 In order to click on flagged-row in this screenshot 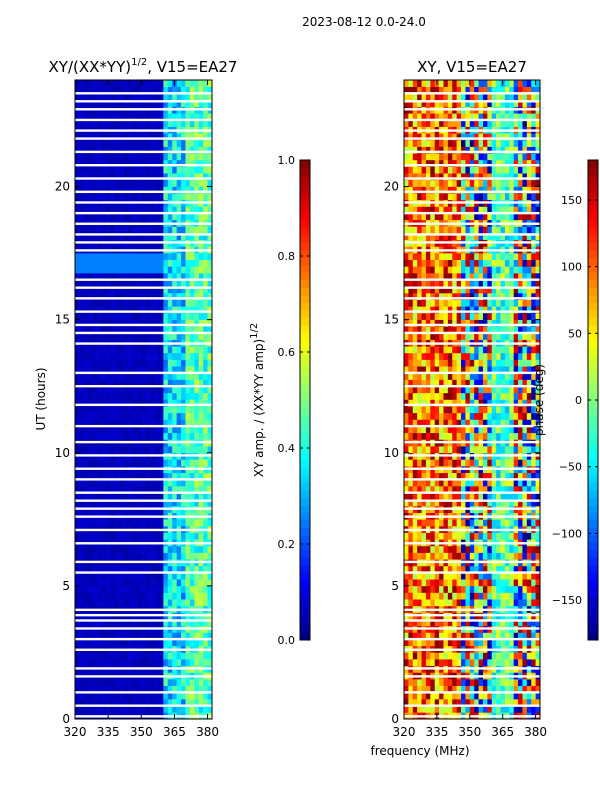, I will do `click(143, 508)`.